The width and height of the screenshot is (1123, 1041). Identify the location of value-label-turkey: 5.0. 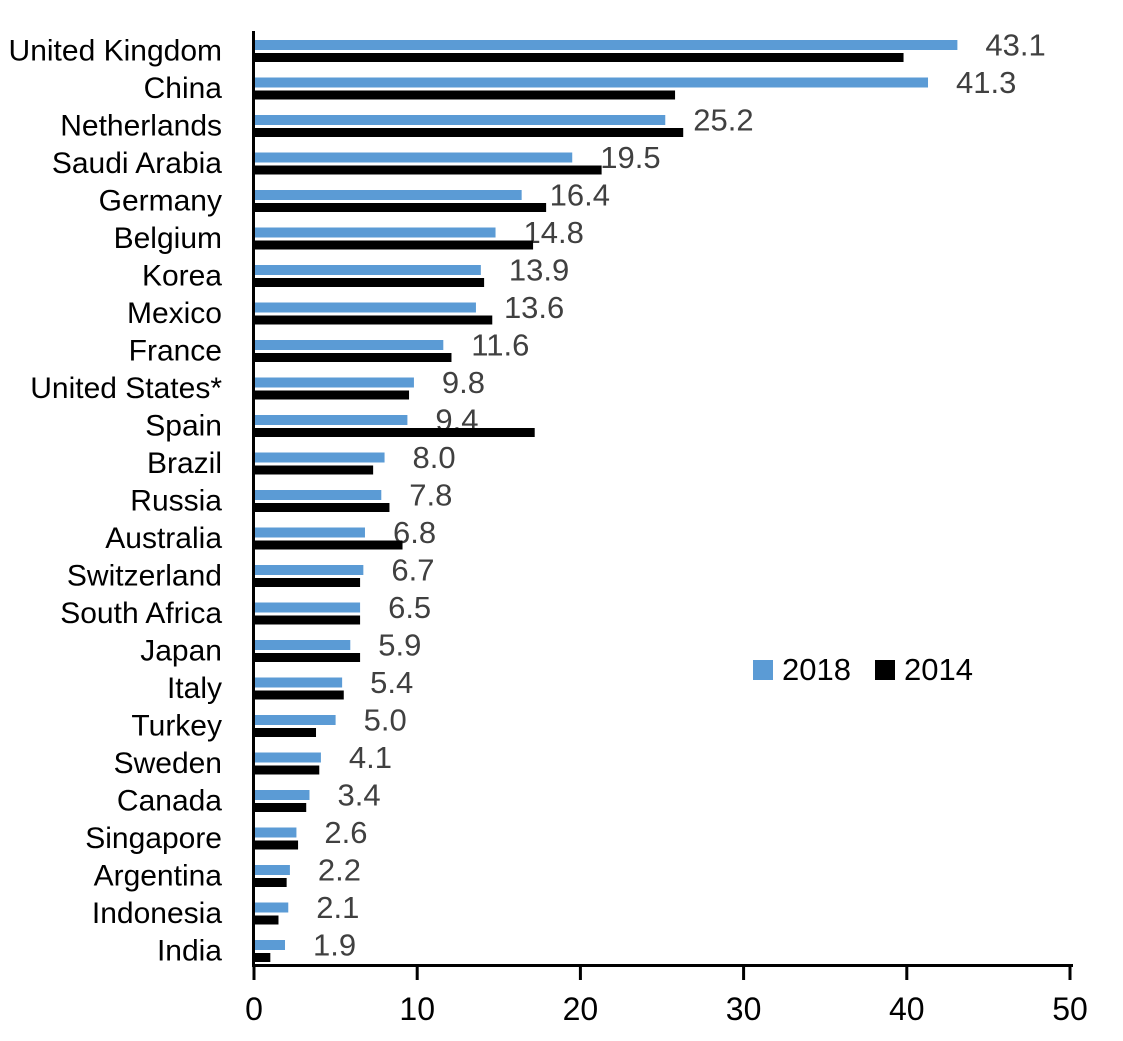
(385, 720).